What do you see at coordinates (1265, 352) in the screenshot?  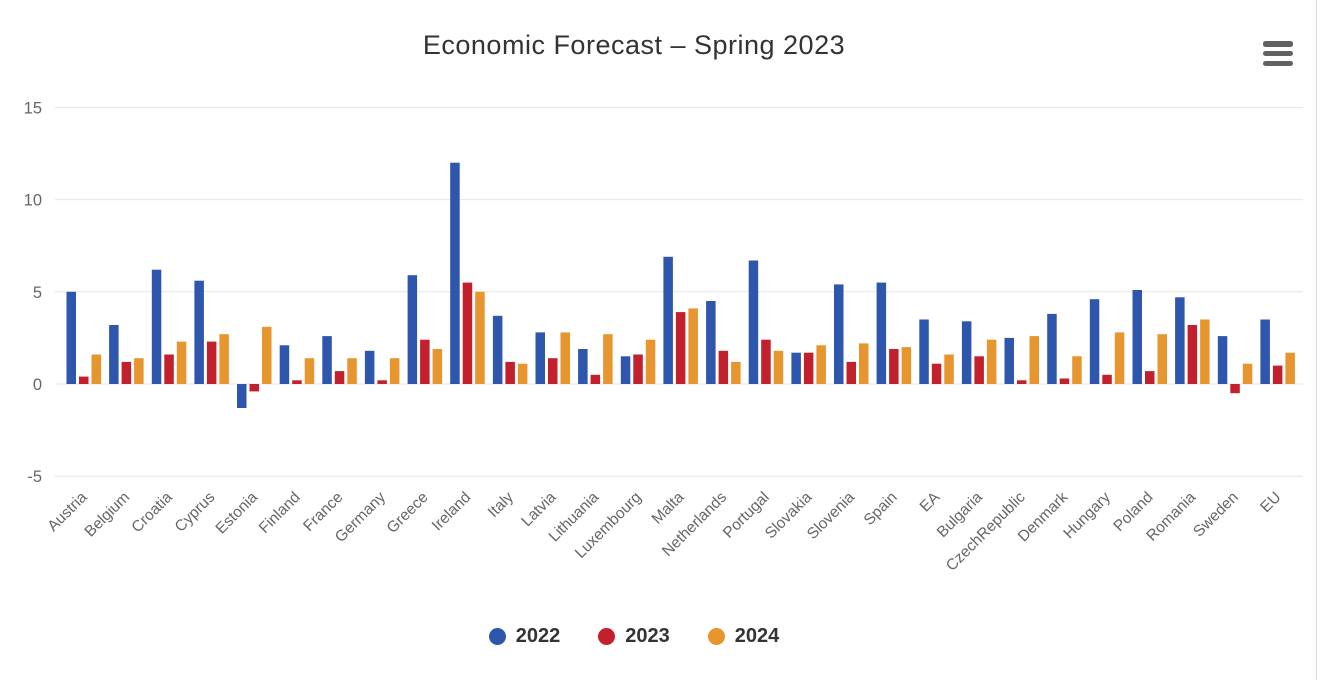 I see `bar-EU-2022` at bounding box center [1265, 352].